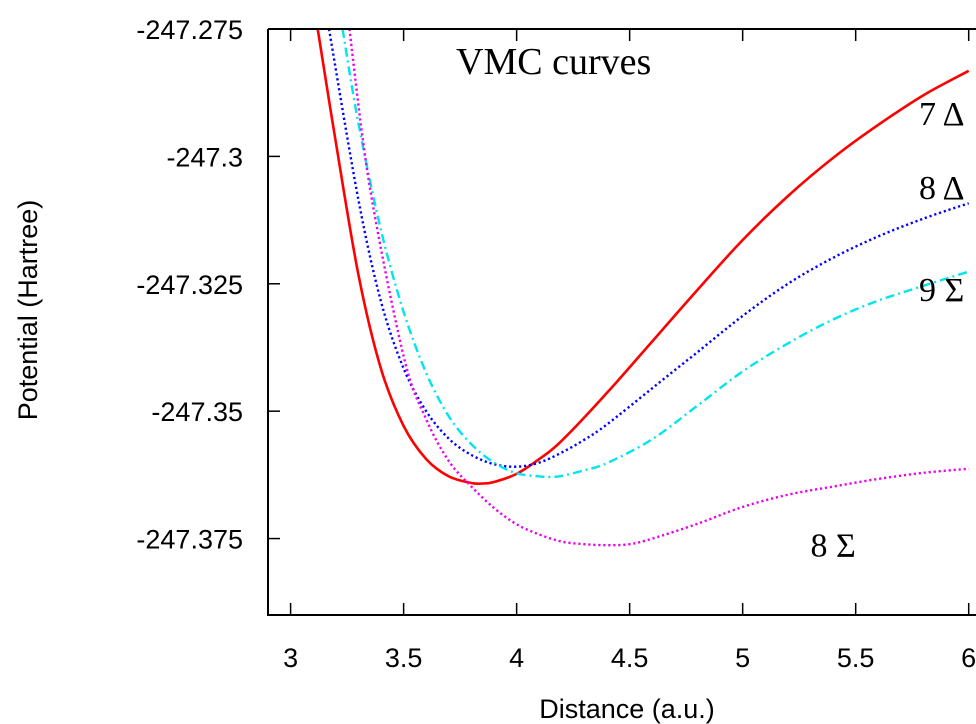 The width and height of the screenshot is (976, 724). Describe the element at coordinates (28, 310) in the screenshot. I see `y-axis-title: Potential (Hartree)` at that location.